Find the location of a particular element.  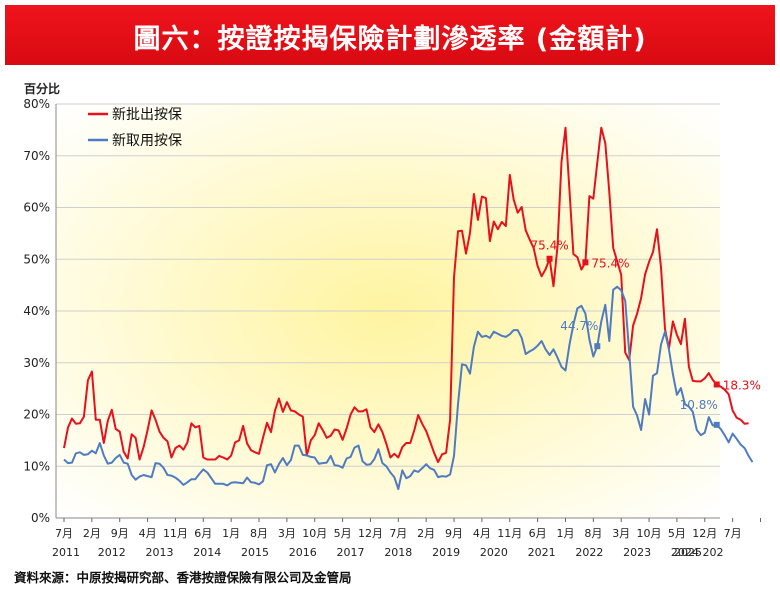

chart-title: 圖六：按證按揭保險計劃滲透率 (金額計) is located at coordinates (390, 39).